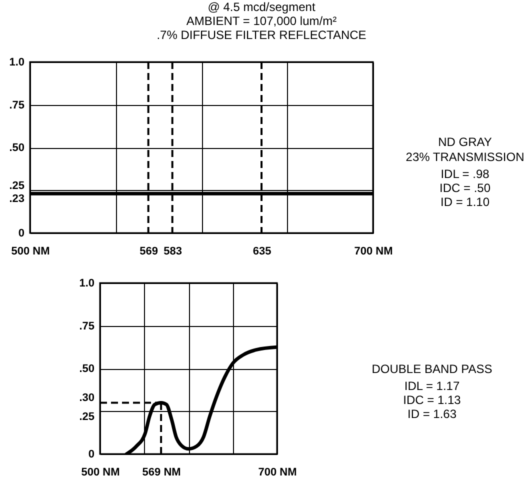  I want to click on y-tick-label: .23, so click(16, 199).